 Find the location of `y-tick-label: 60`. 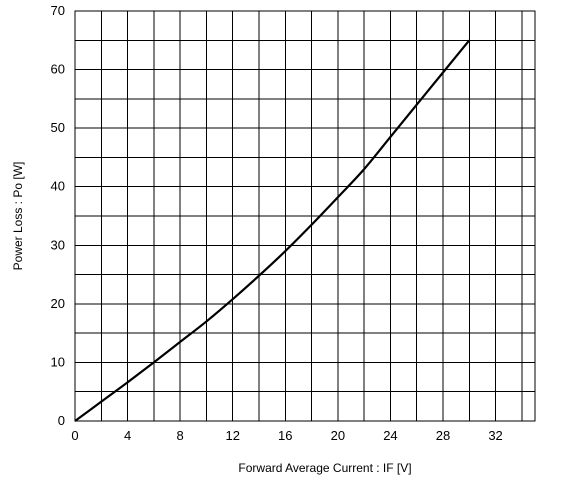

y-tick-label: 60 is located at coordinates (58, 69).